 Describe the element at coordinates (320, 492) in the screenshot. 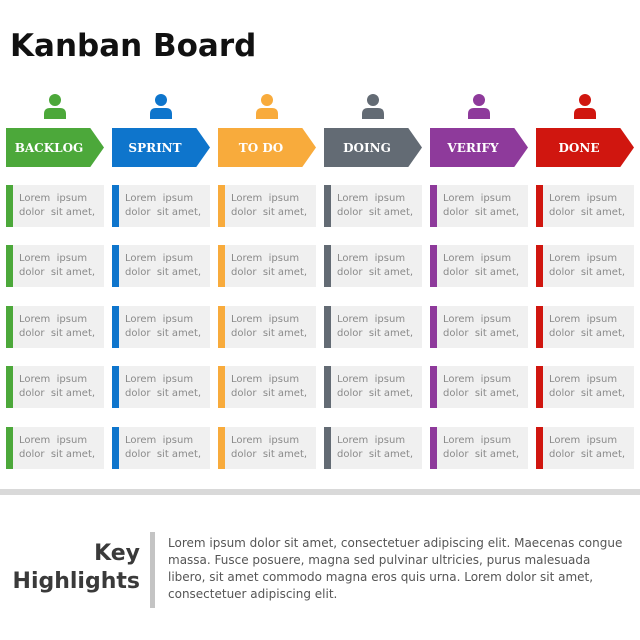

I see `divider` at that location.